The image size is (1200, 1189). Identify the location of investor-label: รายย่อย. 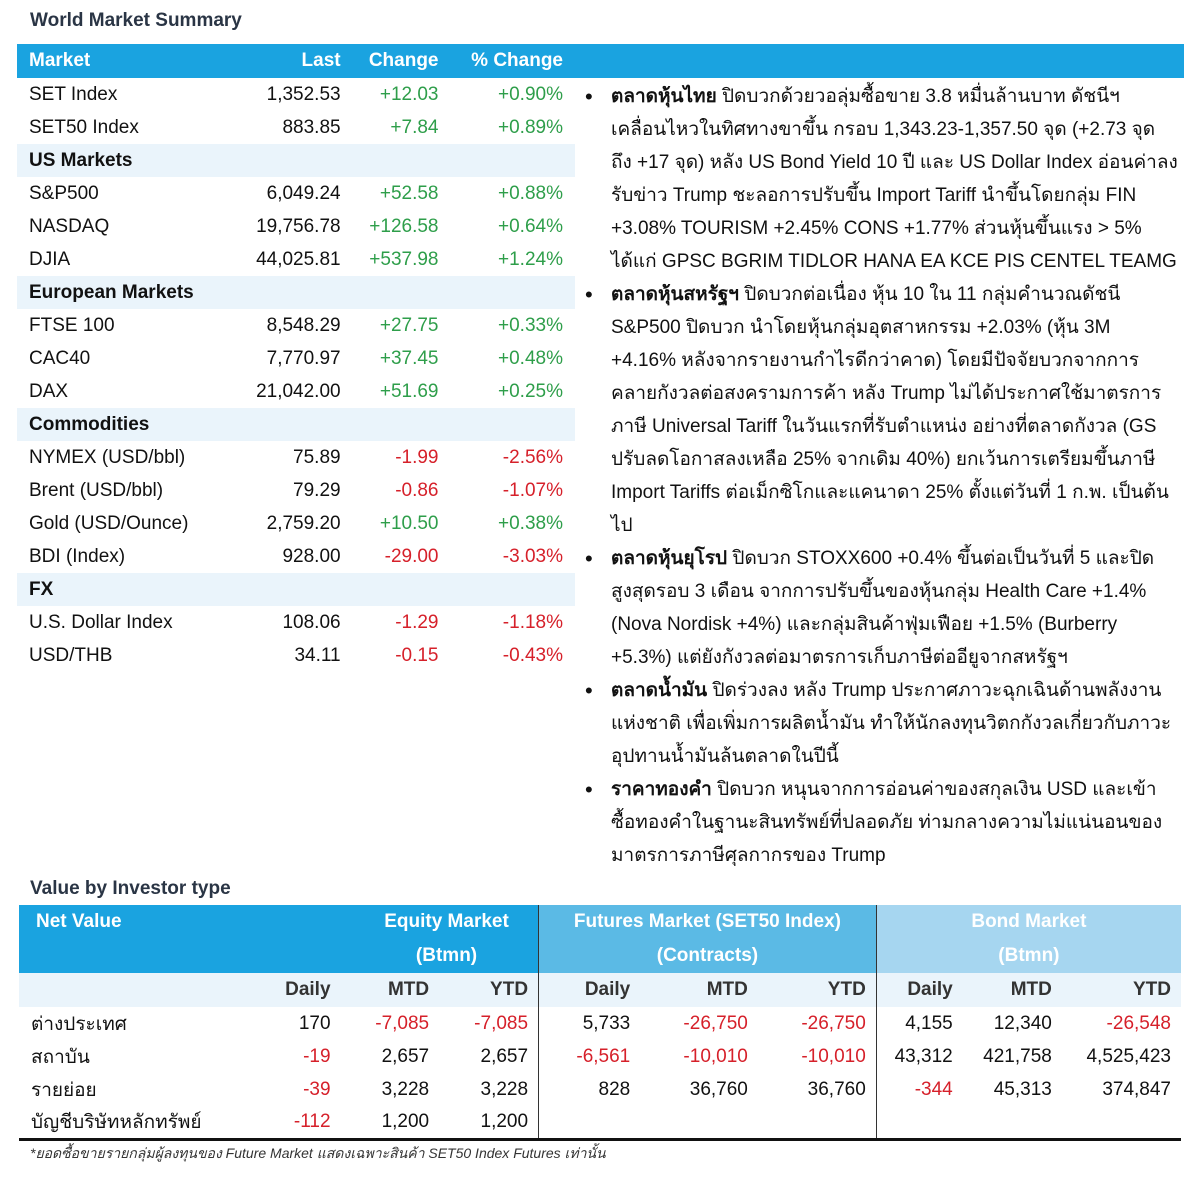
(64, 1090).